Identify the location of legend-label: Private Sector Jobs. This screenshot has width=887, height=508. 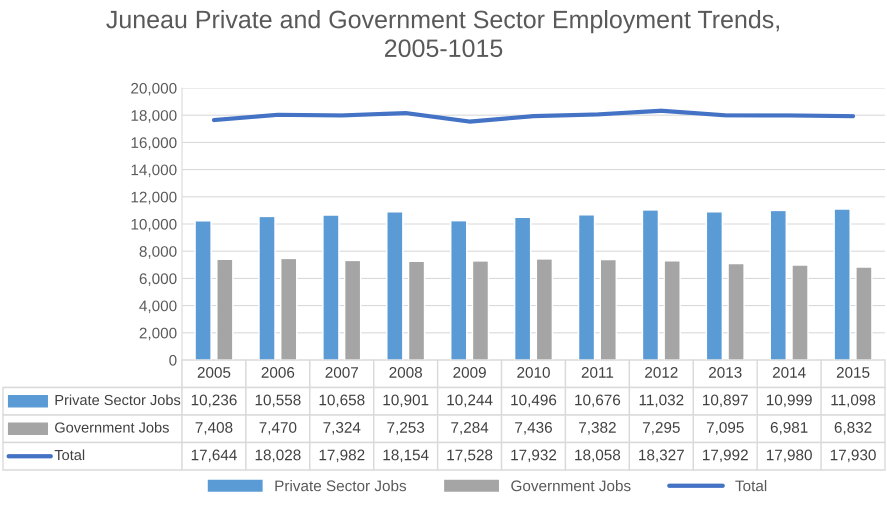
(118, 400).